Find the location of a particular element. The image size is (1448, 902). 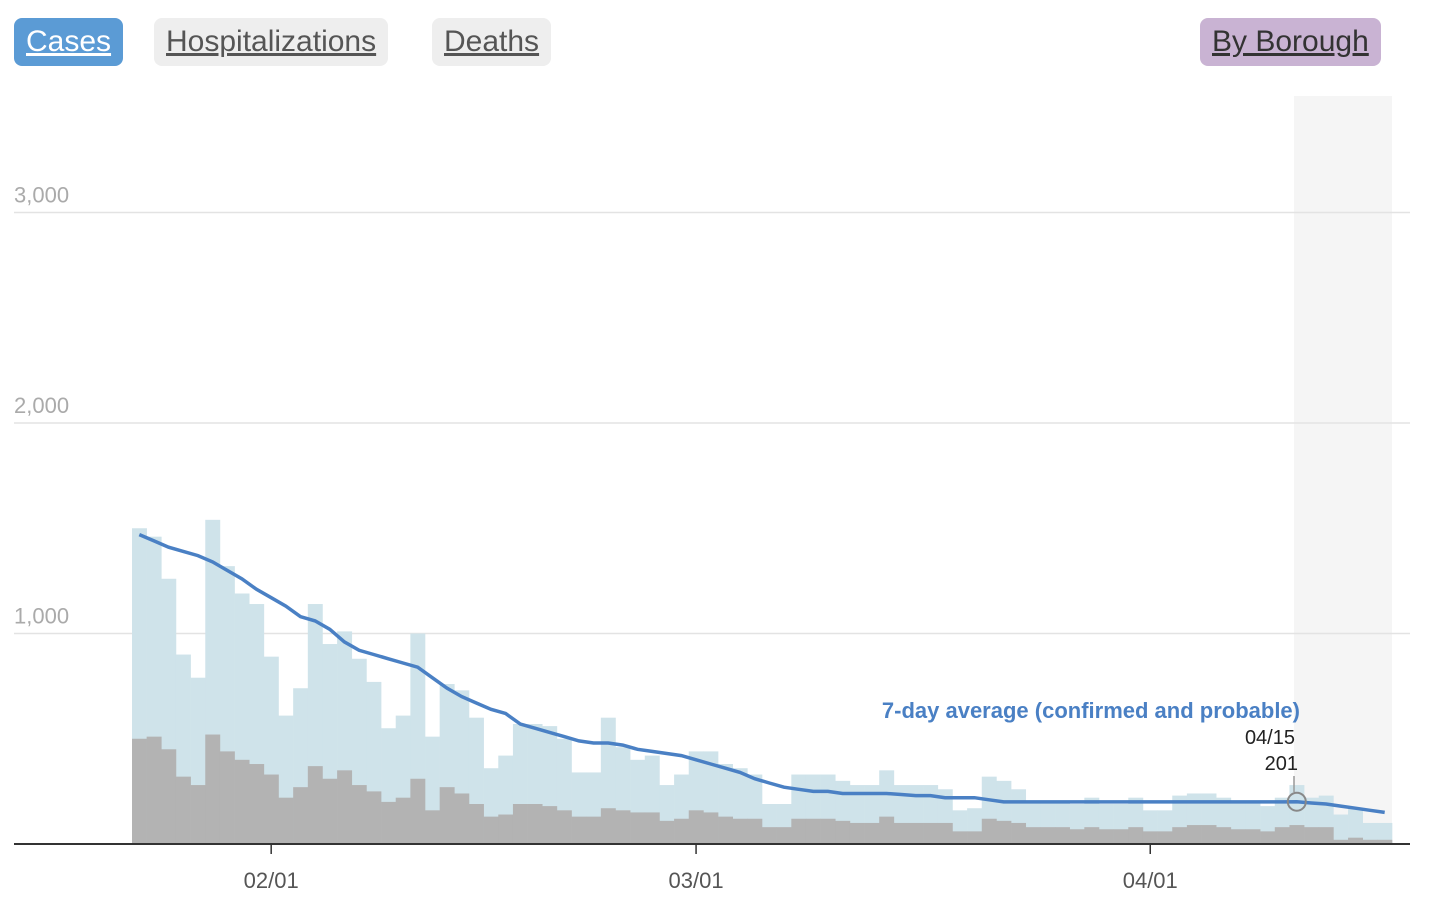

hover-marker is located at coordinates (1296, 801).